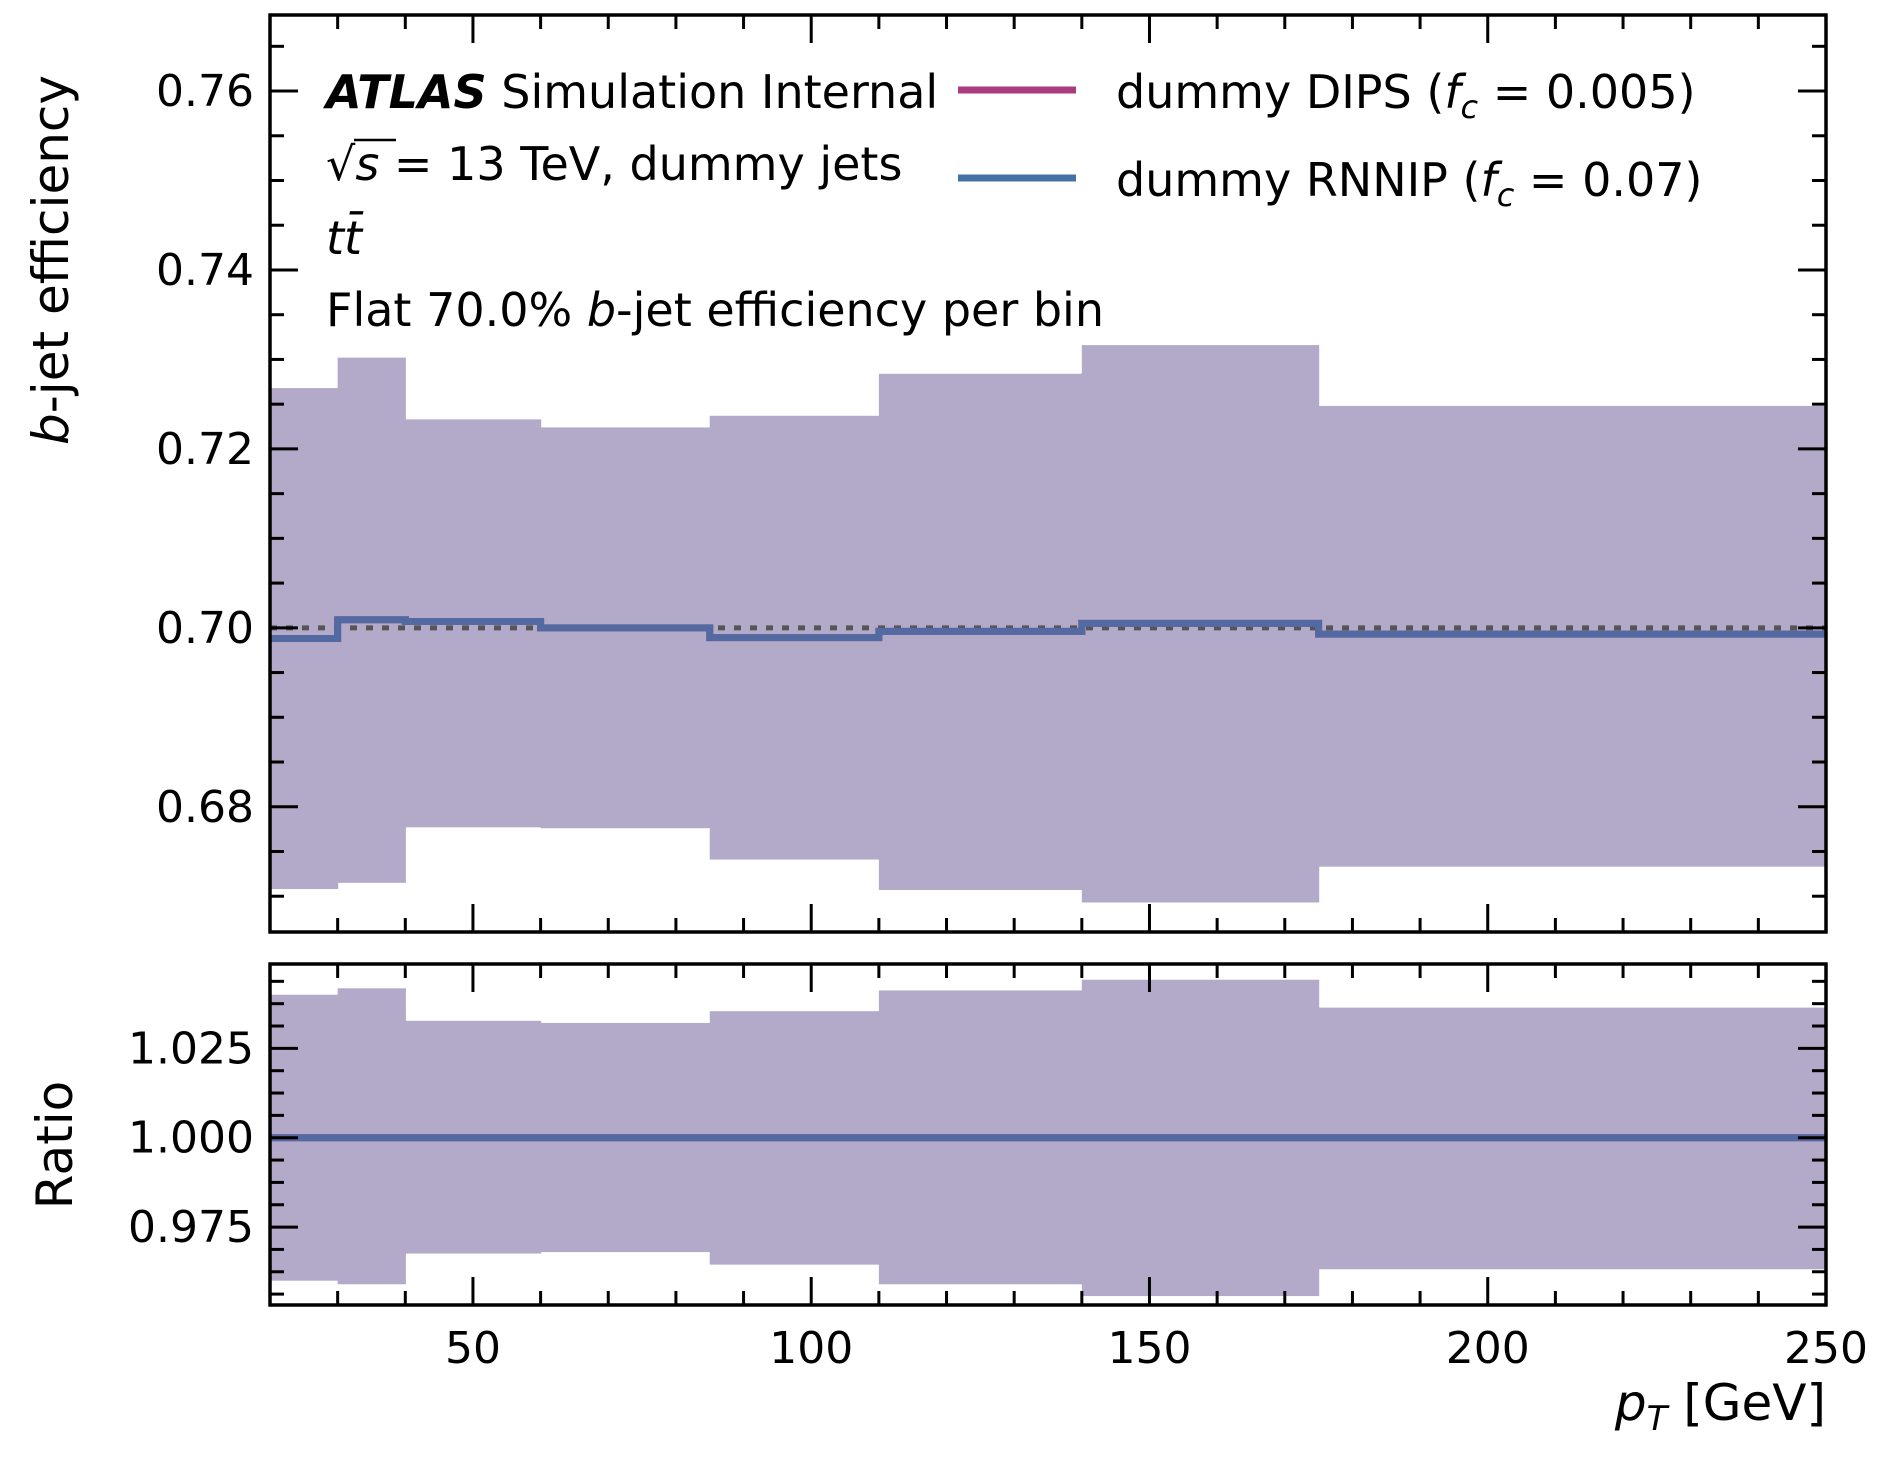 This screenshot has height=1478, width=1878. I want to click on y-tick-label: 0.975, so click(191, 1227).